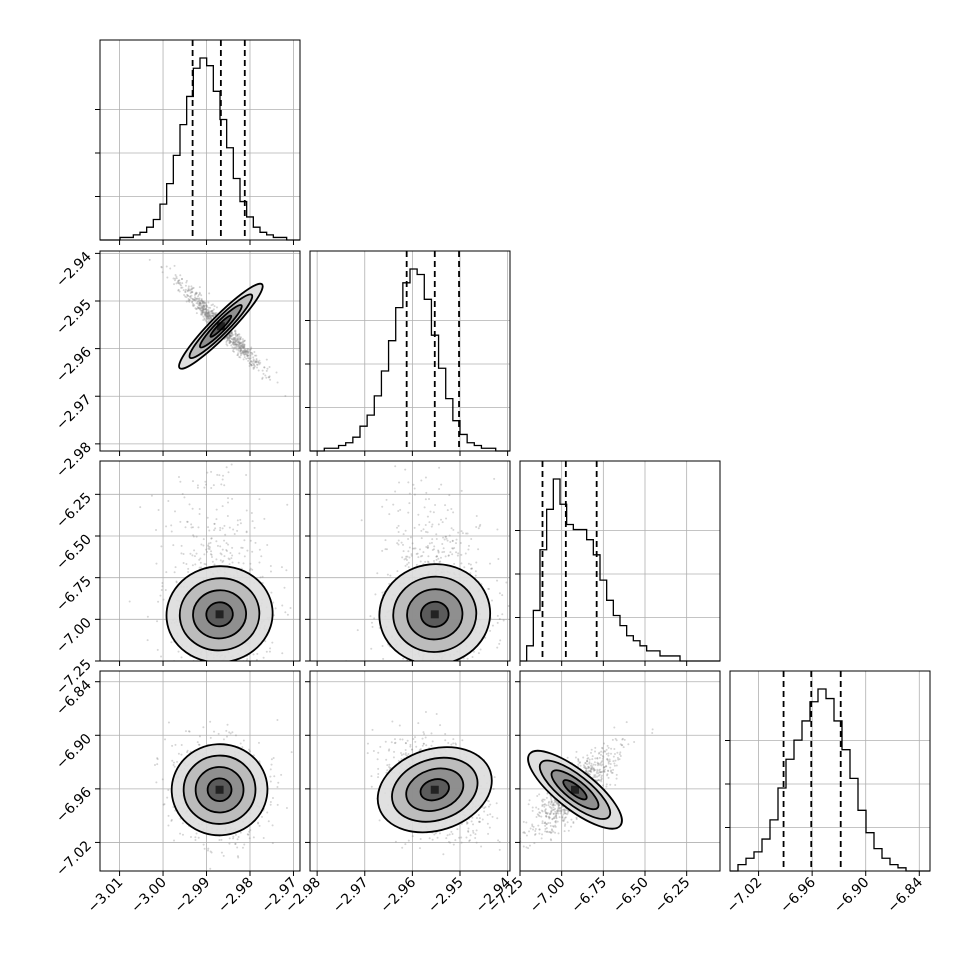 This screenshot has height=970, width=970. What do you see at coordinates (192, 893) in the screenshot?
I see `x-axis-p0-r3: −3.01 −3.00 −2.99 −2.98 −2.97` at bounding box center [192, 893].